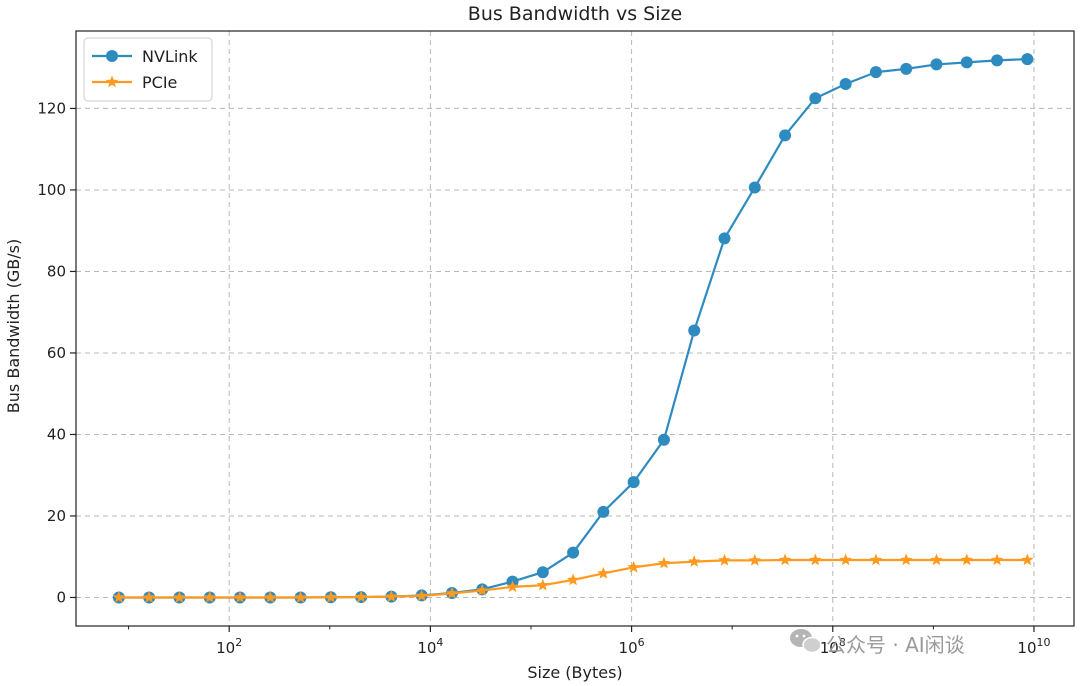 The image size is (1080, 686). I want to click on y-tick-label: 20, so click(56, 516).